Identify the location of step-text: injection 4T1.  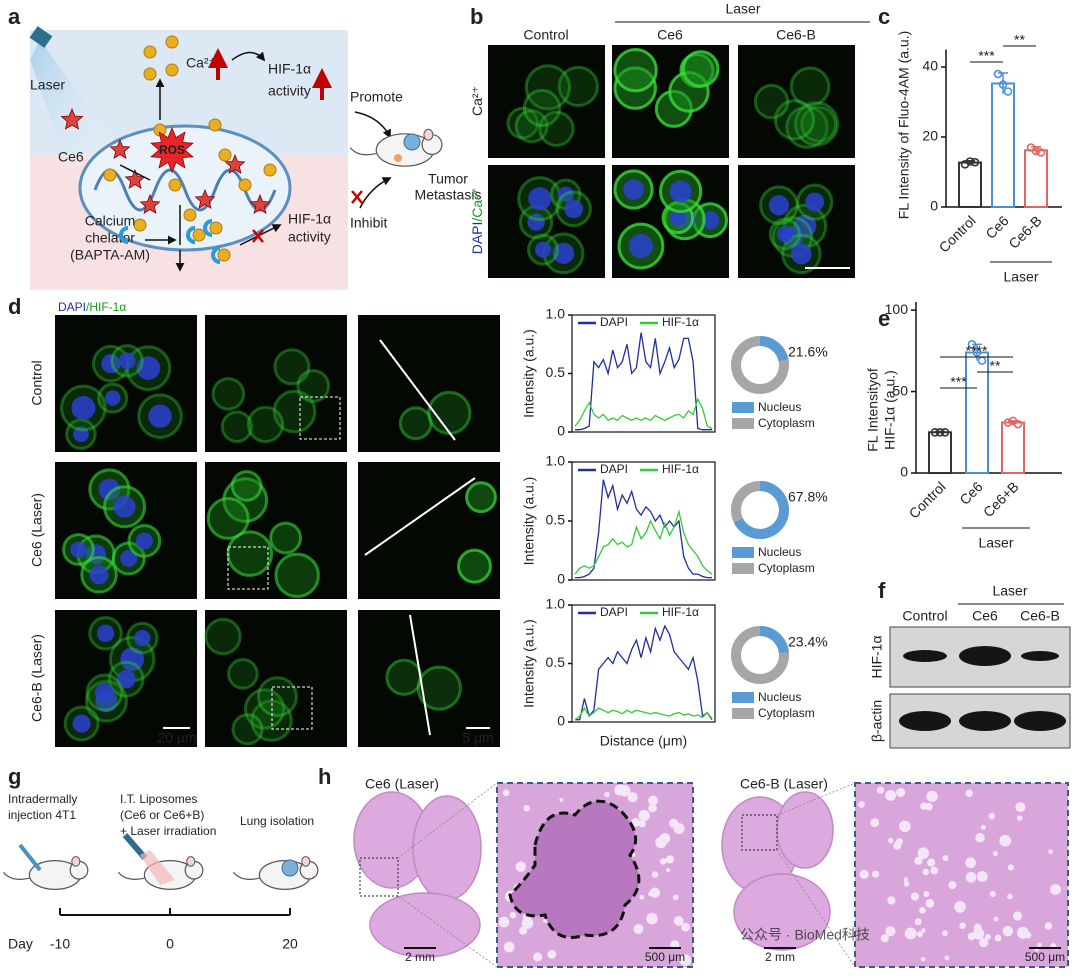
(42, 815).